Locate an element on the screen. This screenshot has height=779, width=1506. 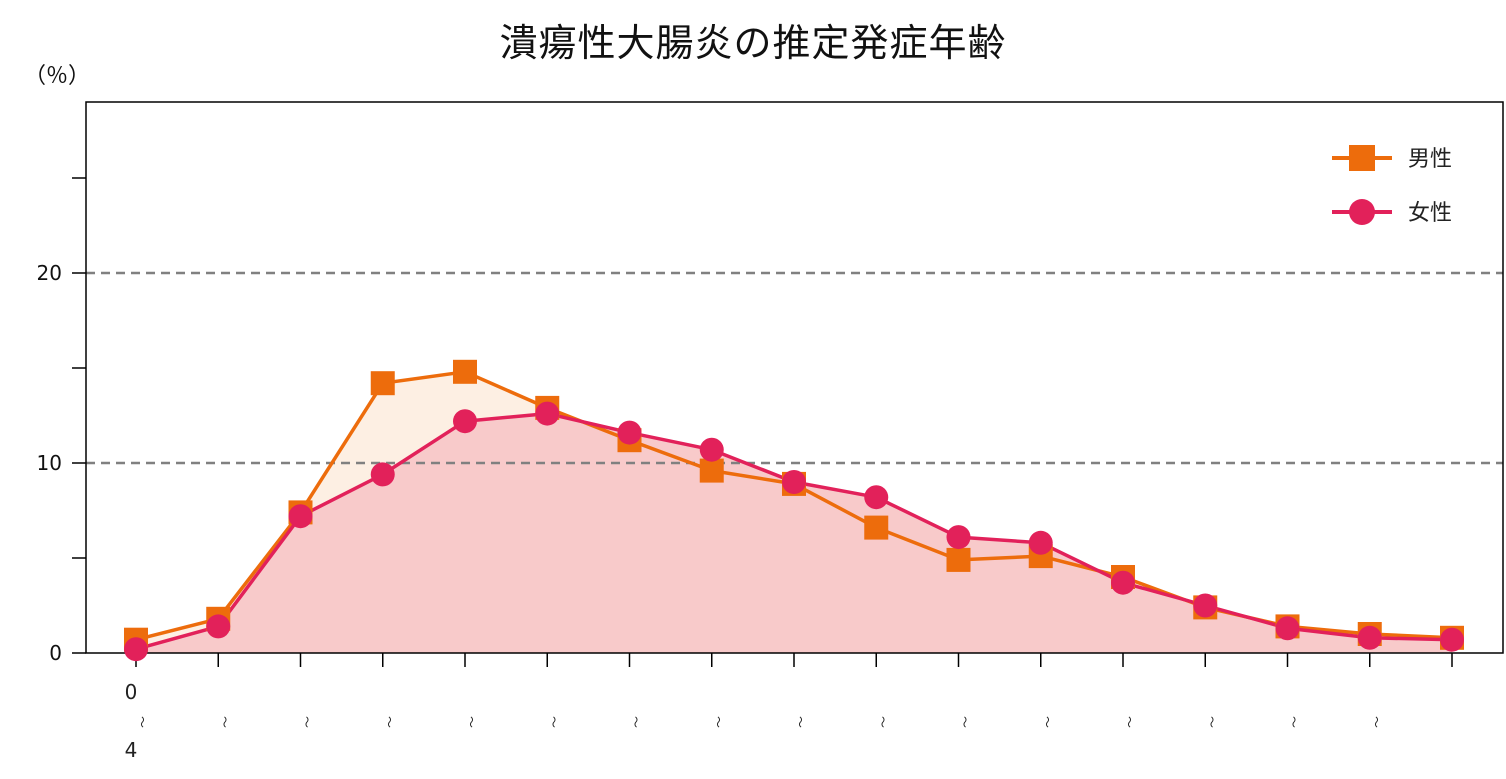
legend-marker-square is located at coordinates (1362, 158).